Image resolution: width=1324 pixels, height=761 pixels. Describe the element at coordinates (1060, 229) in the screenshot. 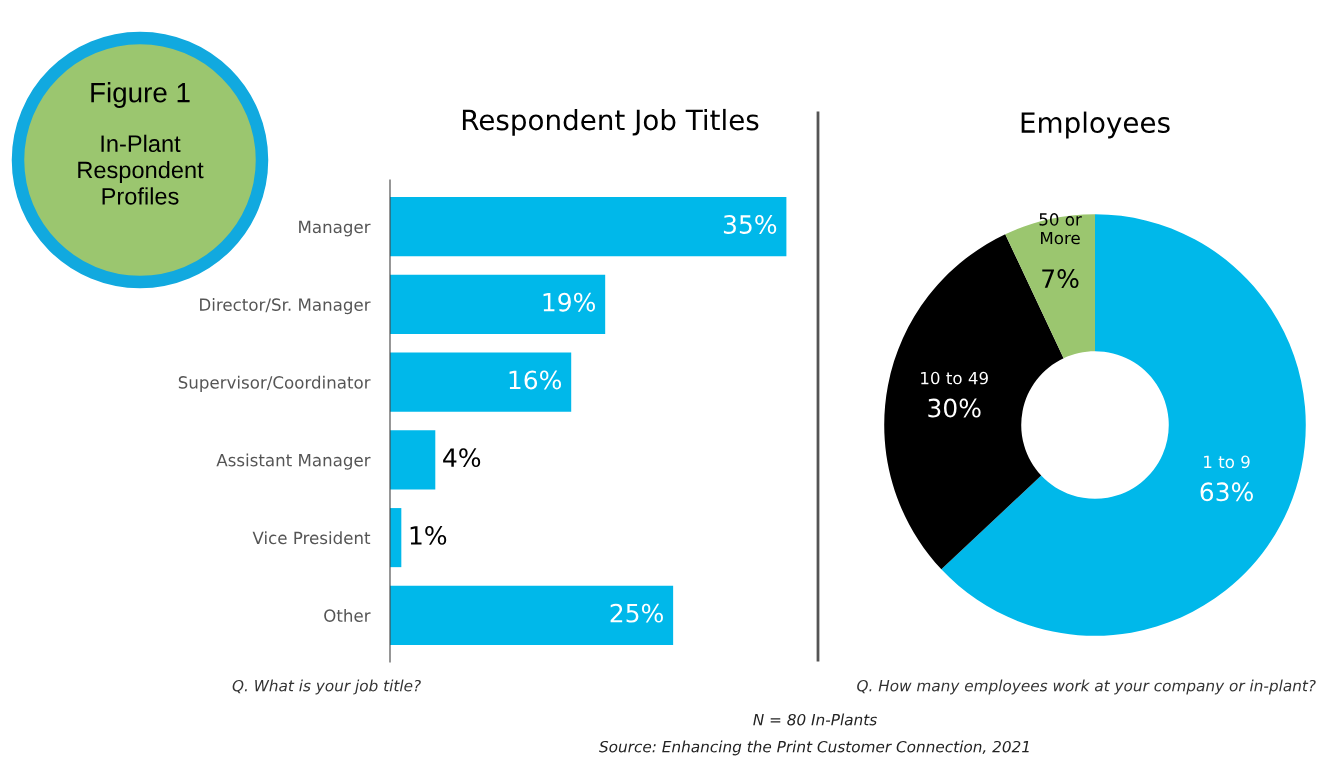

I see `slice-label: 50 or More` at that location.